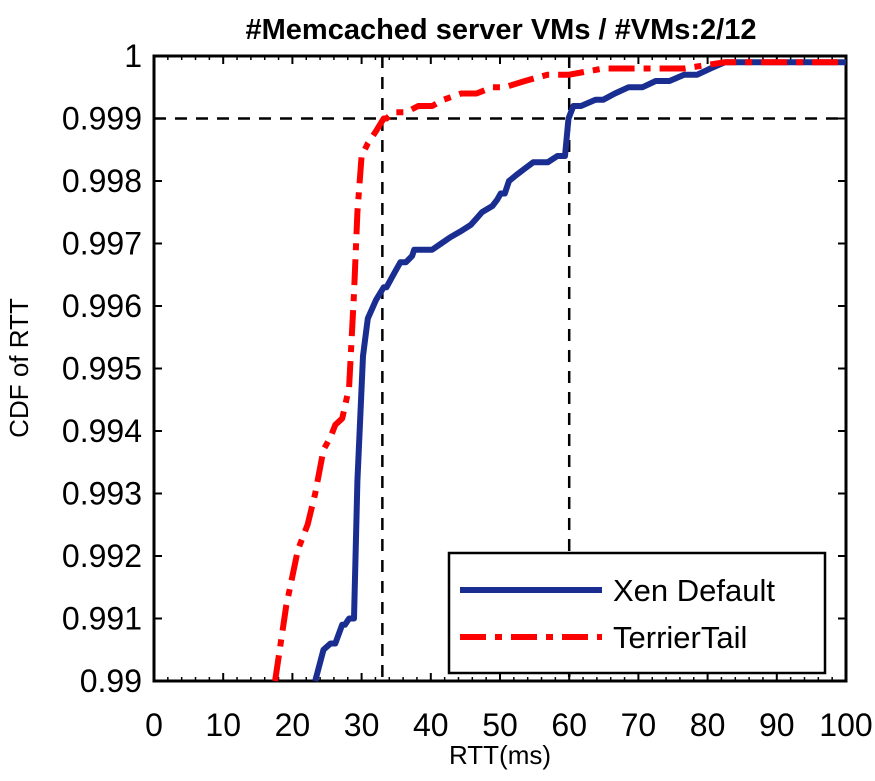 This screenshot has height=781, width=875. I want to click on y-tick-label: 1, so click(133, 56).